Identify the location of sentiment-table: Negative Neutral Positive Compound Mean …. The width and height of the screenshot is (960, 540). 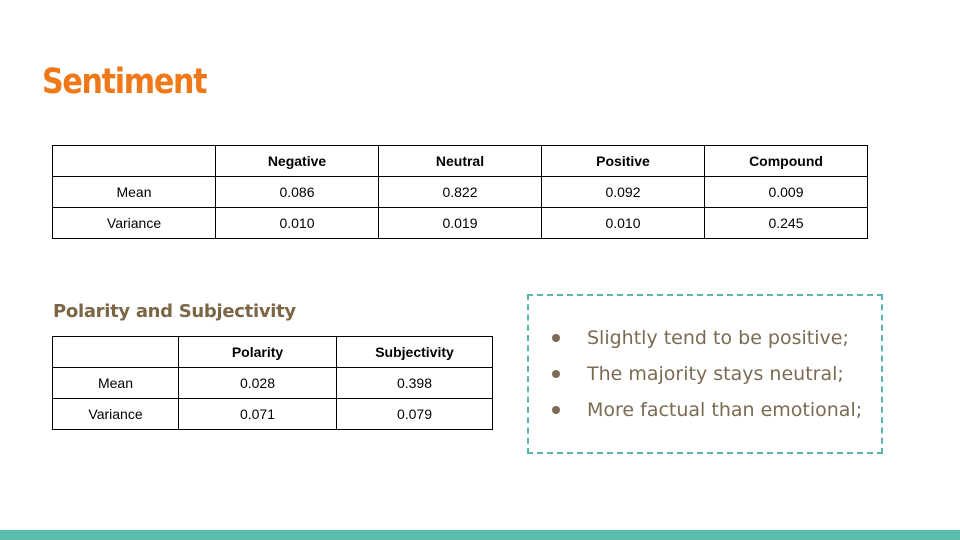
(460, 192).